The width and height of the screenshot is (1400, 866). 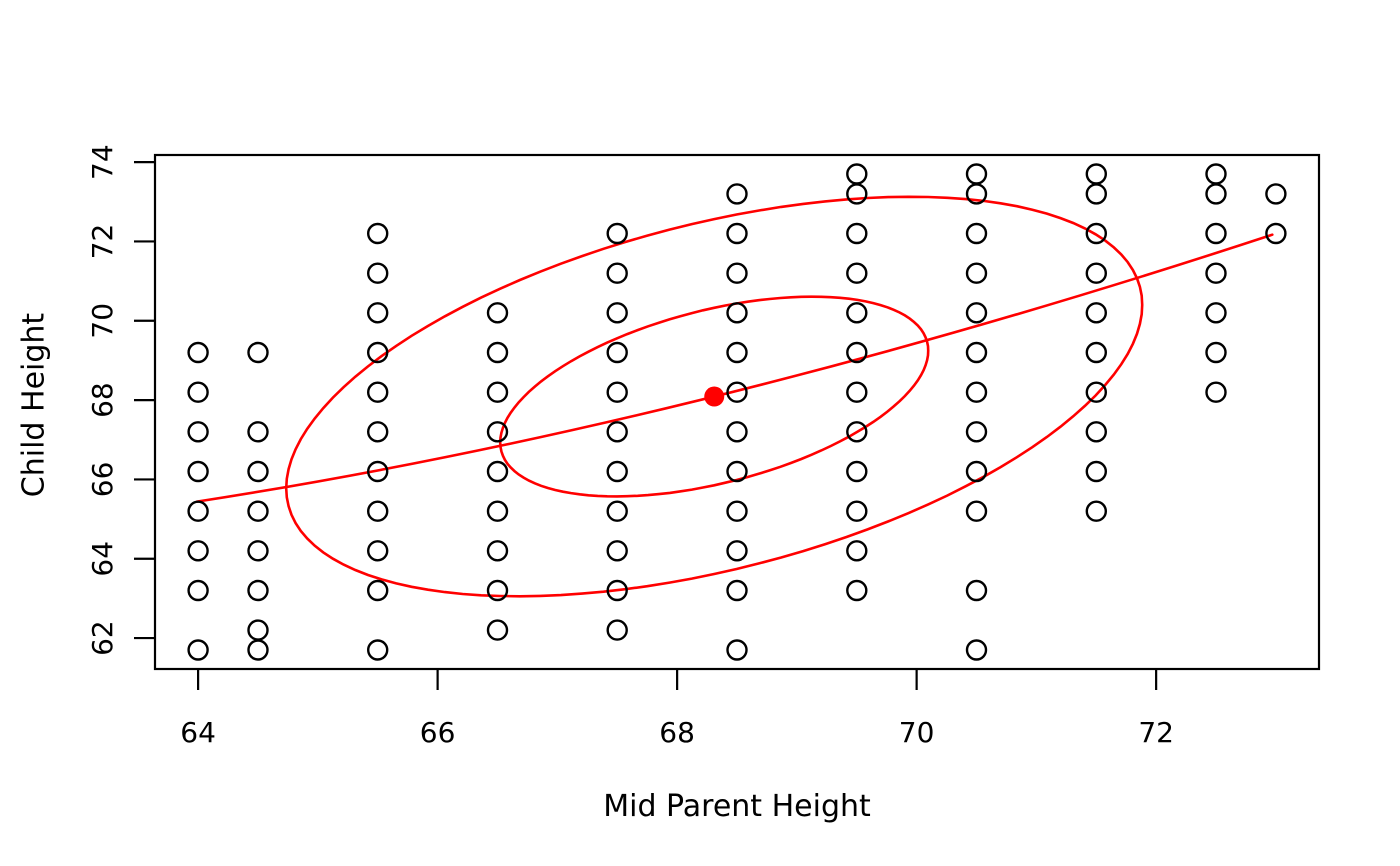 I want to click on x-tick-label: 72, so click(x=1156, y=732).